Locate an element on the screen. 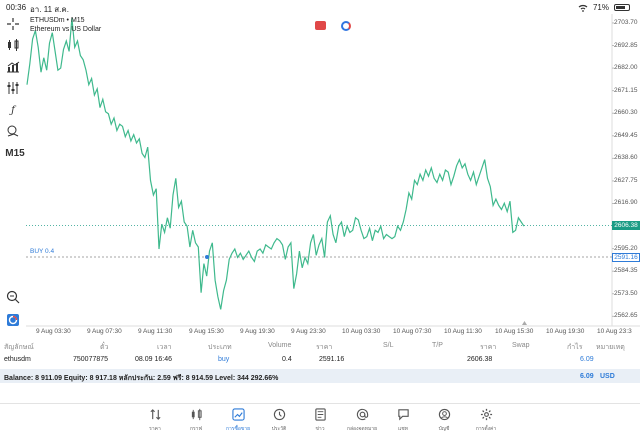  position-price: 2591.16 is located at coordinates (332, 359).